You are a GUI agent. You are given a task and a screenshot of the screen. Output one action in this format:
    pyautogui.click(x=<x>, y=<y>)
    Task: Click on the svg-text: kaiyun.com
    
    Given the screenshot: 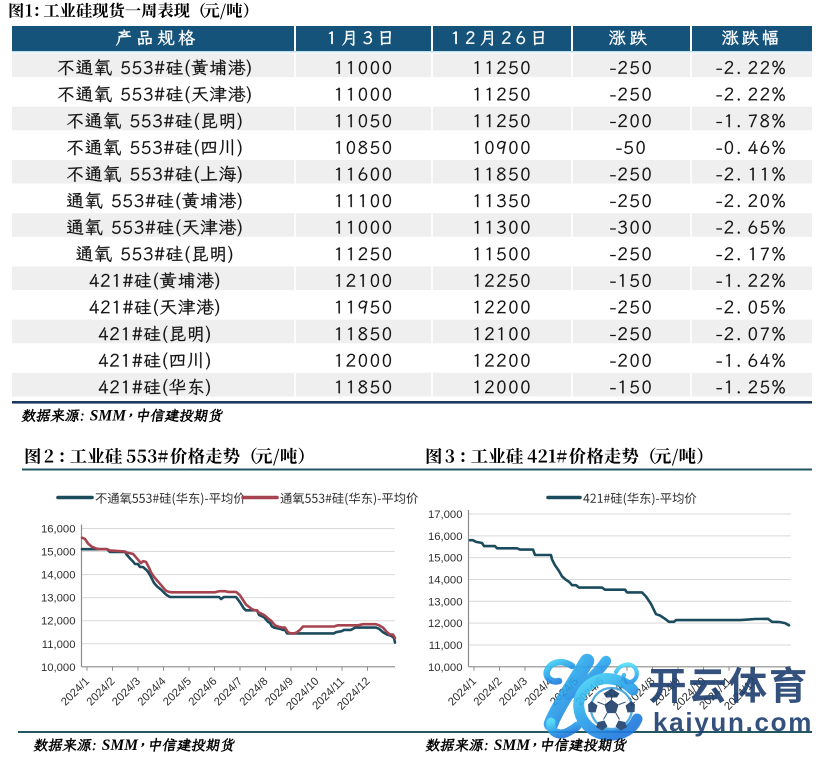 What is the action you would take?
    pyautogui.click(x=733, y=722)
    